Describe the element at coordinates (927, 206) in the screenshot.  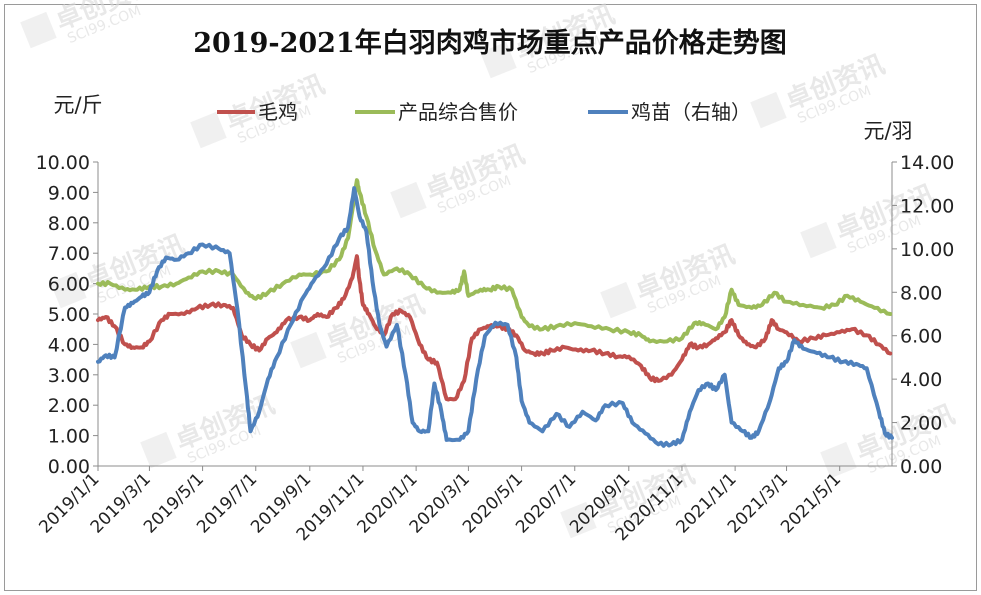
I see `right-tick-label: 12.00` at that location.